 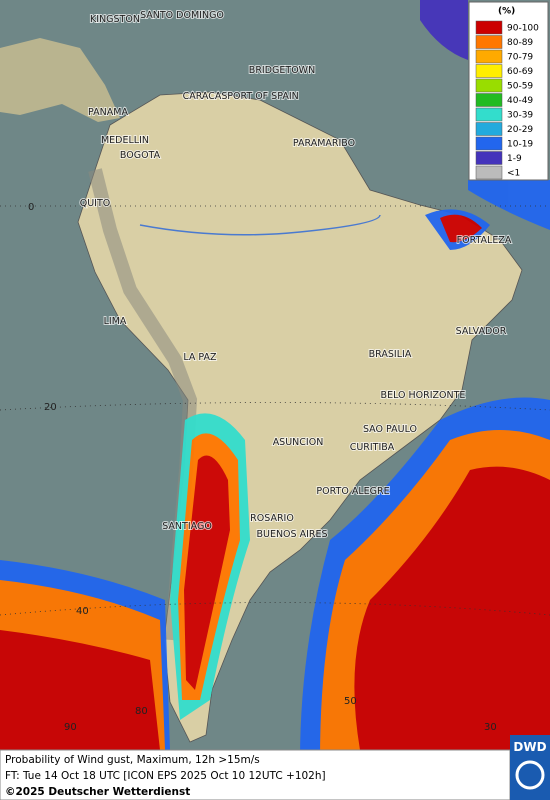 I want to click on legend-label: <1, so click(x=513, y=174).